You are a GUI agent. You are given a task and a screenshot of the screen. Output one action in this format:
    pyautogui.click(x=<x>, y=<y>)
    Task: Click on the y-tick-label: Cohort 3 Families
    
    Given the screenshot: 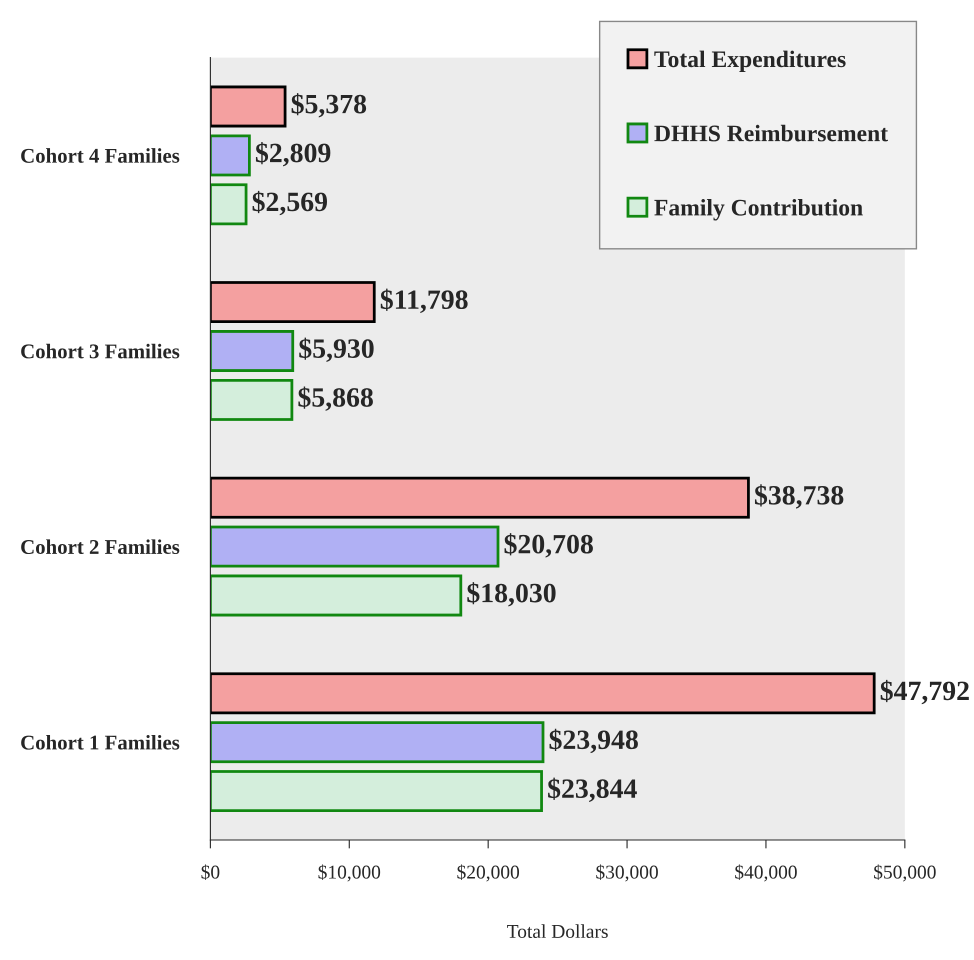 What is the action you would take?
    pyautogui.click(x=100, y=351)
    